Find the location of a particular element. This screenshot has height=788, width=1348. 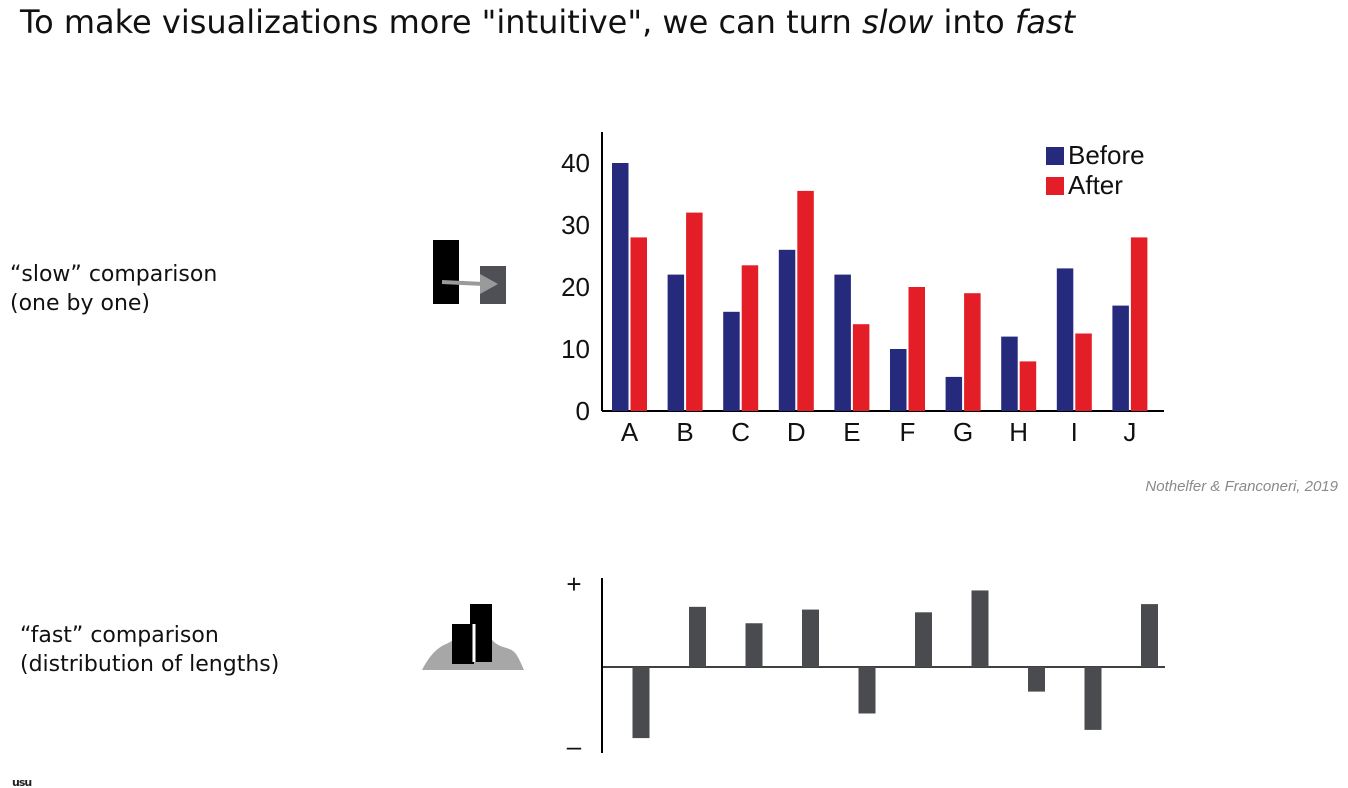

footer-logo: usu is located at coordinates (22, 782).